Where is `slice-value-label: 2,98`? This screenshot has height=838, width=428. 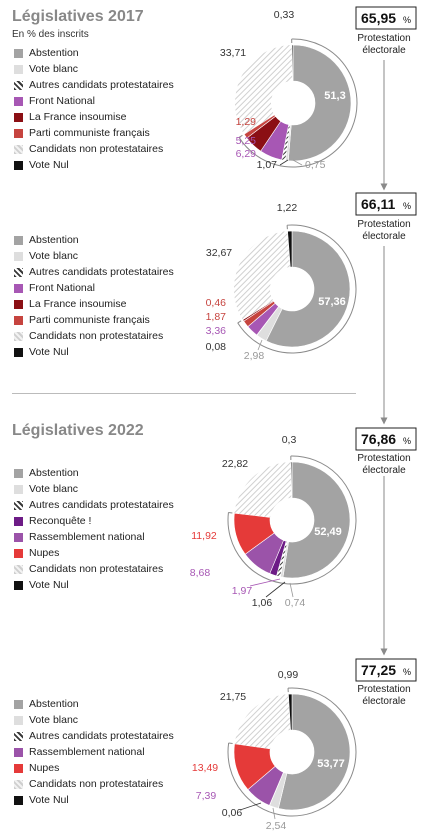
slice-value-label: 2,98 is located at coordinates (254, 356).